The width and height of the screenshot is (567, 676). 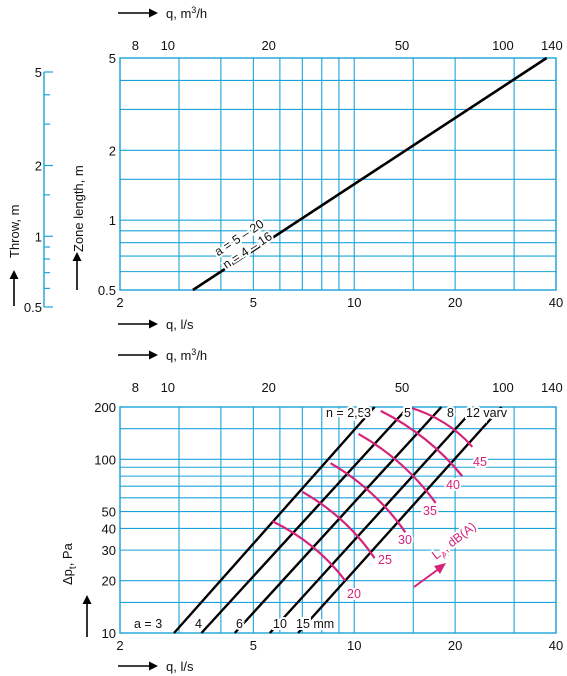 I want to click on y-tick-label: 20, so click(x=109, y=581).